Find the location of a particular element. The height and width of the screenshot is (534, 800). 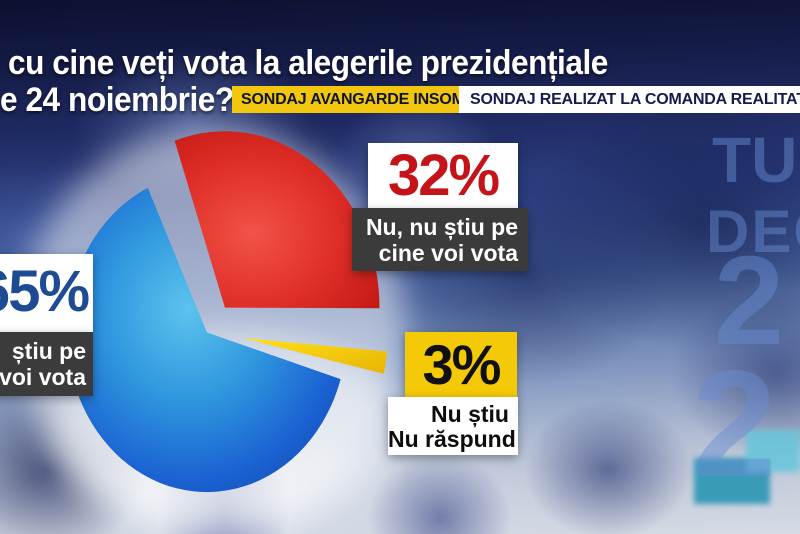

pct-badge-yellow: 3% is located at coordinates (461, 364).